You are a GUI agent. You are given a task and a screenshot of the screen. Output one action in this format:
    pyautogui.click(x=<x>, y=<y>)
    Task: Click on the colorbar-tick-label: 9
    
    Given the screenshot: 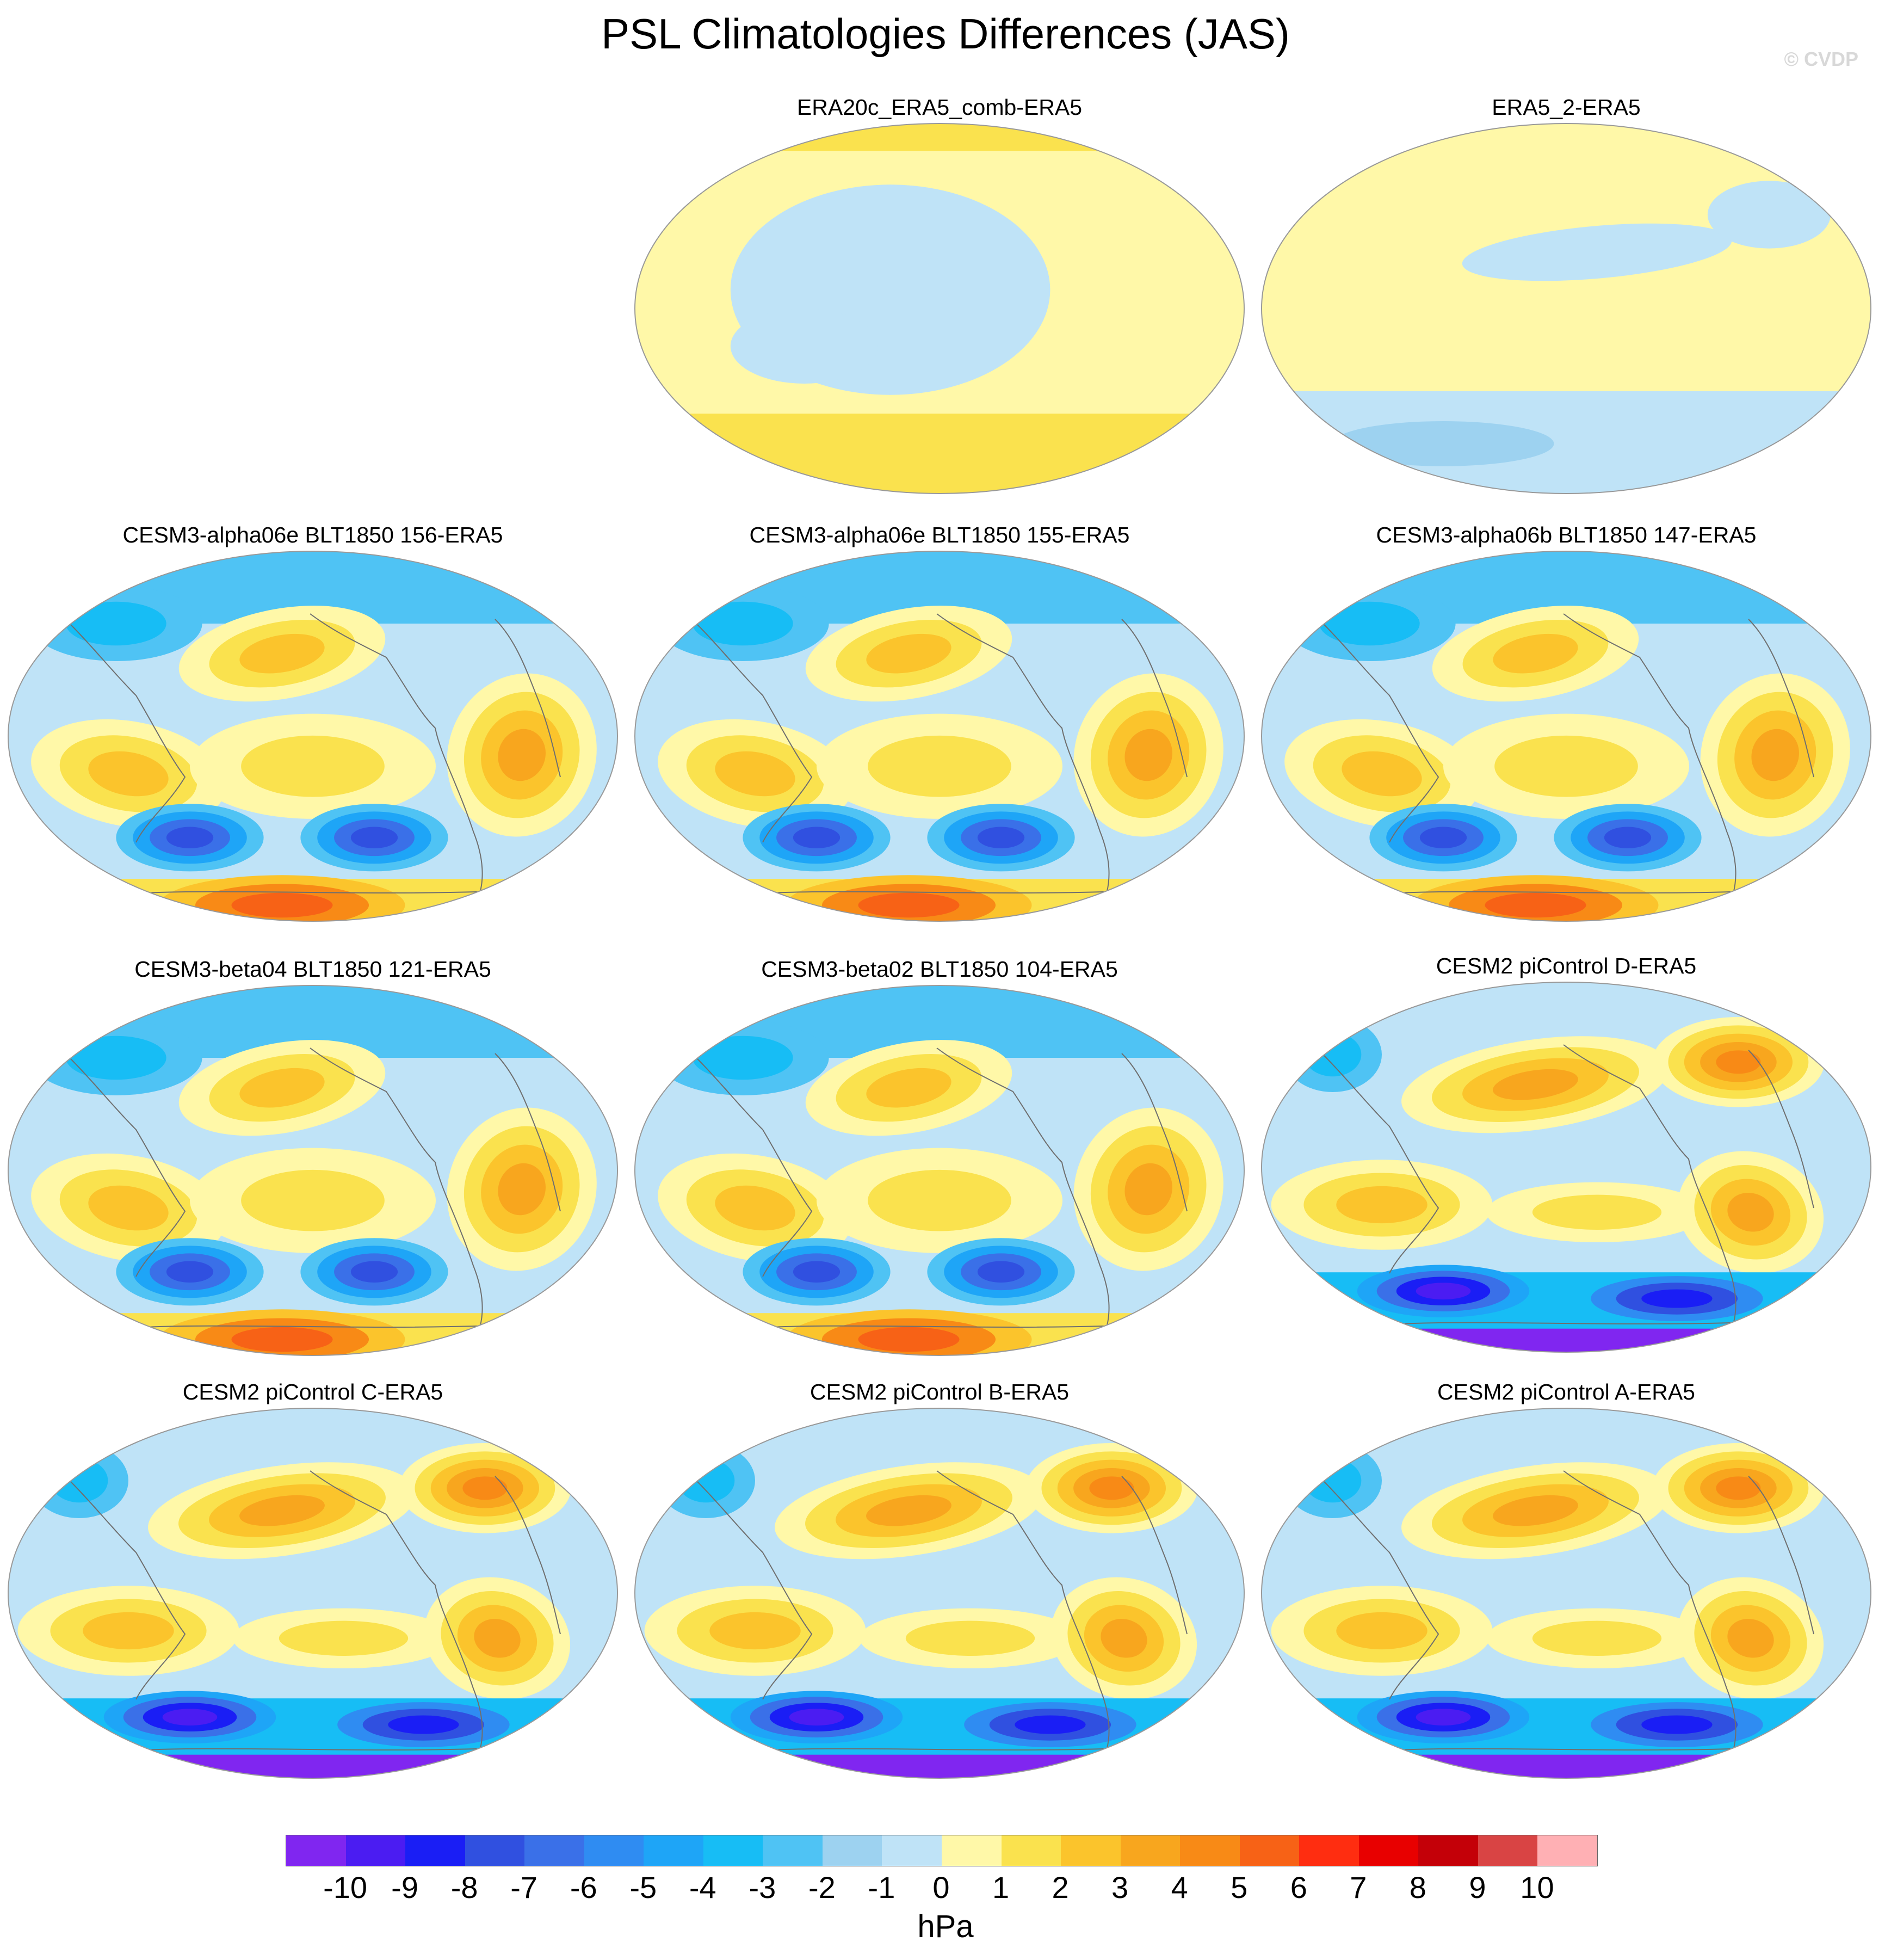 What is the action you would take?
    pyautogui.click(x=1477, y=1887)
    